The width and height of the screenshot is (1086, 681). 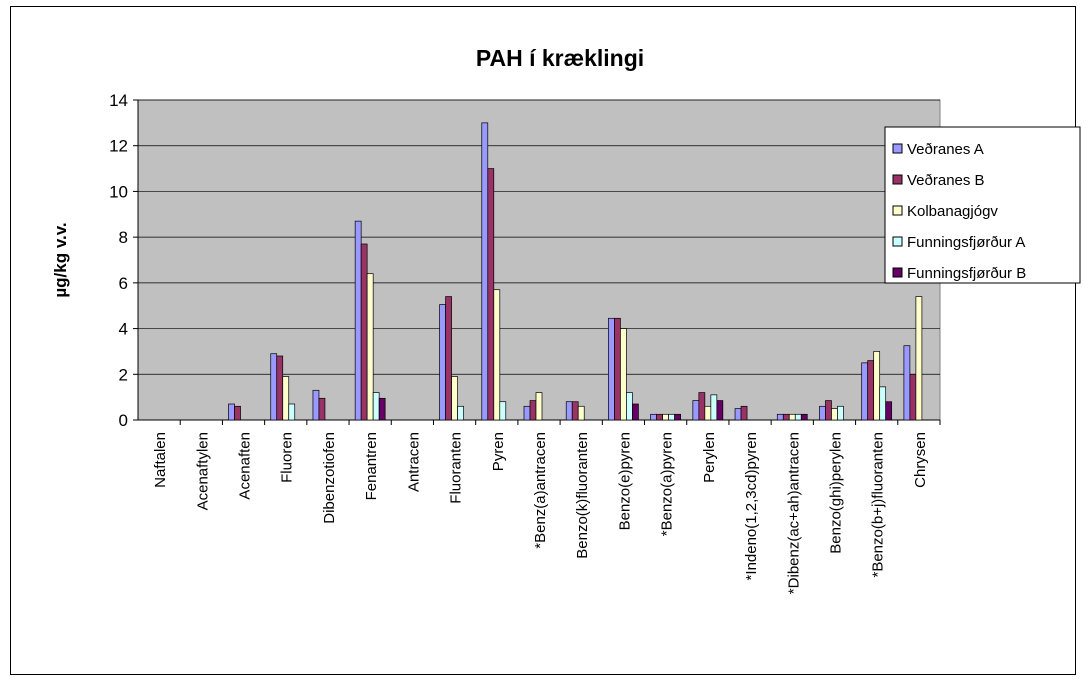 What do you see at coordinates (123, 420) in the screenshot?
I see `y-tick-label: 0` at bounding box center [123, 420].